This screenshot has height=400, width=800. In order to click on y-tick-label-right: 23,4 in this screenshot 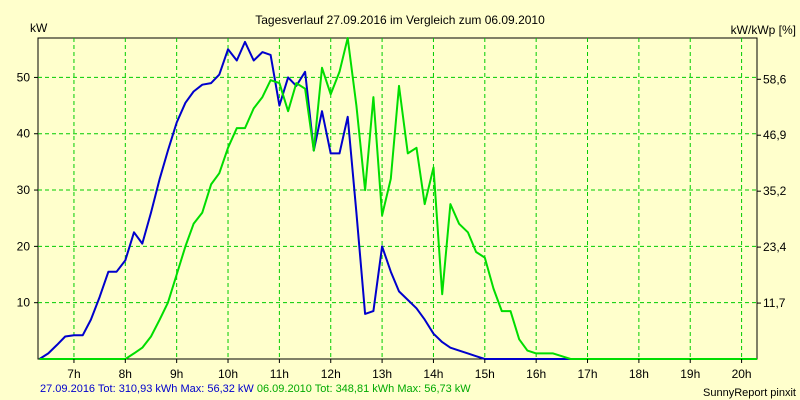, I will do `click(775, 247)`.